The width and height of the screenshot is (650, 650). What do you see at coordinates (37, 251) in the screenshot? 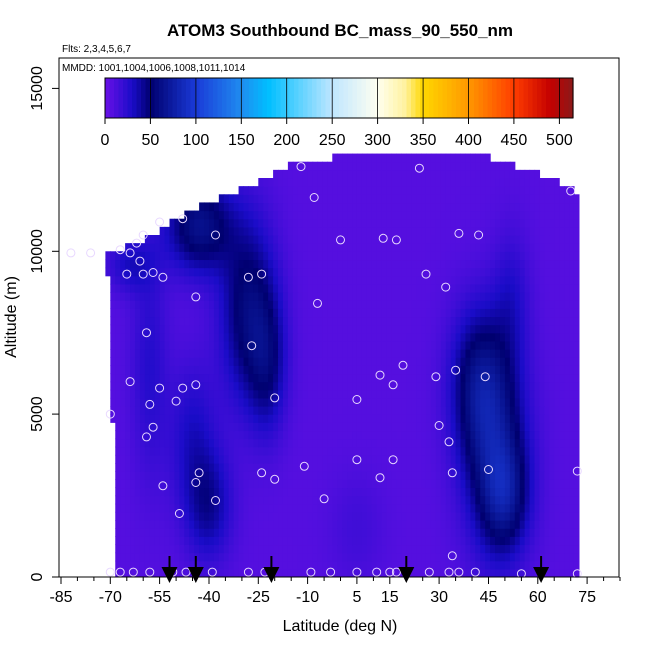
I see `y-tick-label: 10000` at bounding box center [37, 251].